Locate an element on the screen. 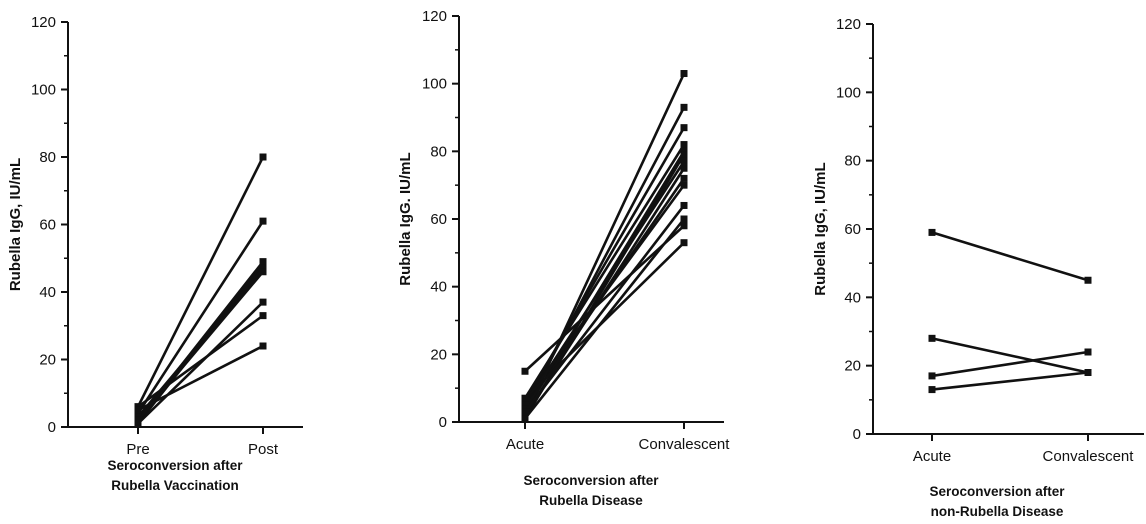 Image resolution: width=1146 pixels, height=524 pixels. x-tick-label: Pre is located at coordinates (137, 449).